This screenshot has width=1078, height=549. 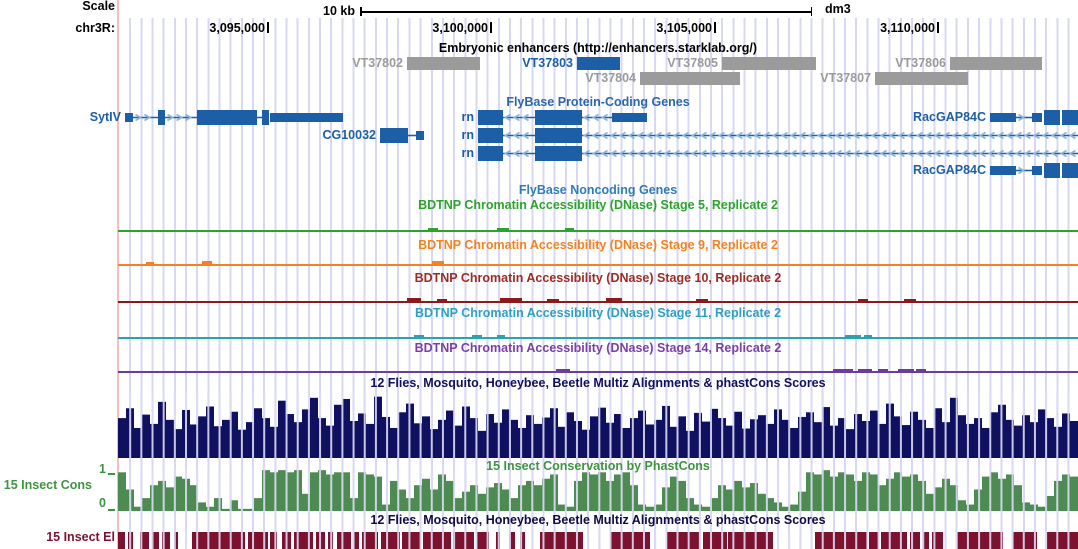 I want to click on conservation-wiggle, so click(x=598, y=489).